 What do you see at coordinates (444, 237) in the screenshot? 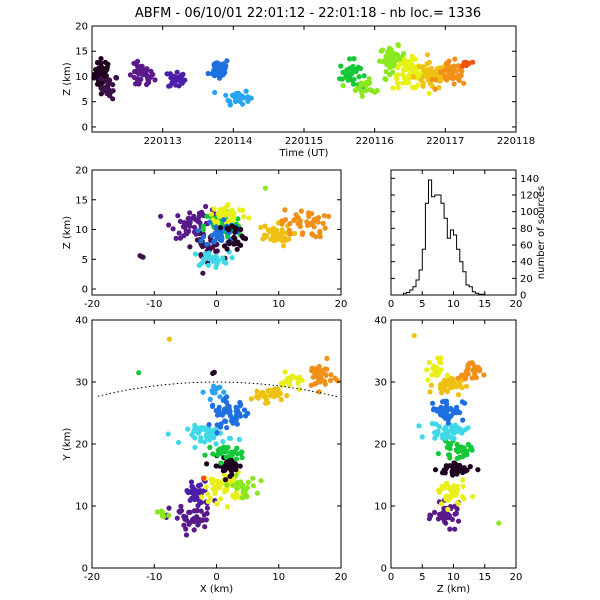
I see `histogram-bars` at bounding box center [444, 237].